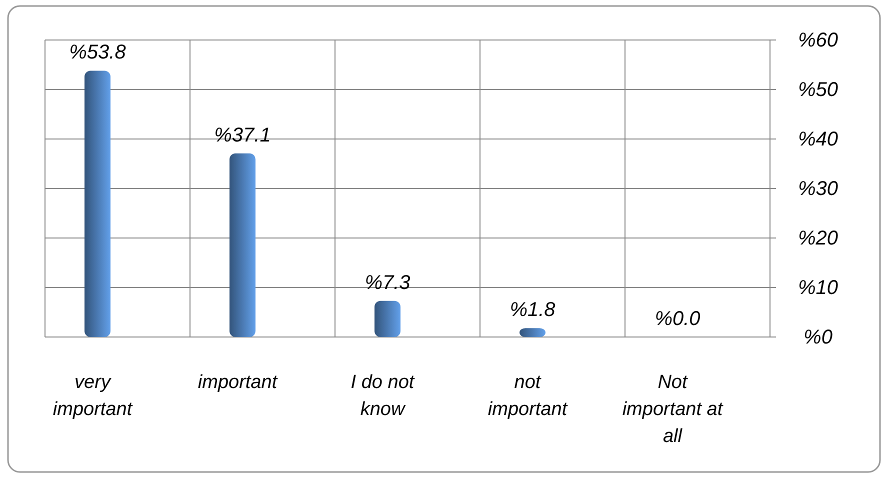  What do you see at coordinates (818, 139) in the screenshot?
I see `y-tick-label: %40` at bounding box center [818, 139].